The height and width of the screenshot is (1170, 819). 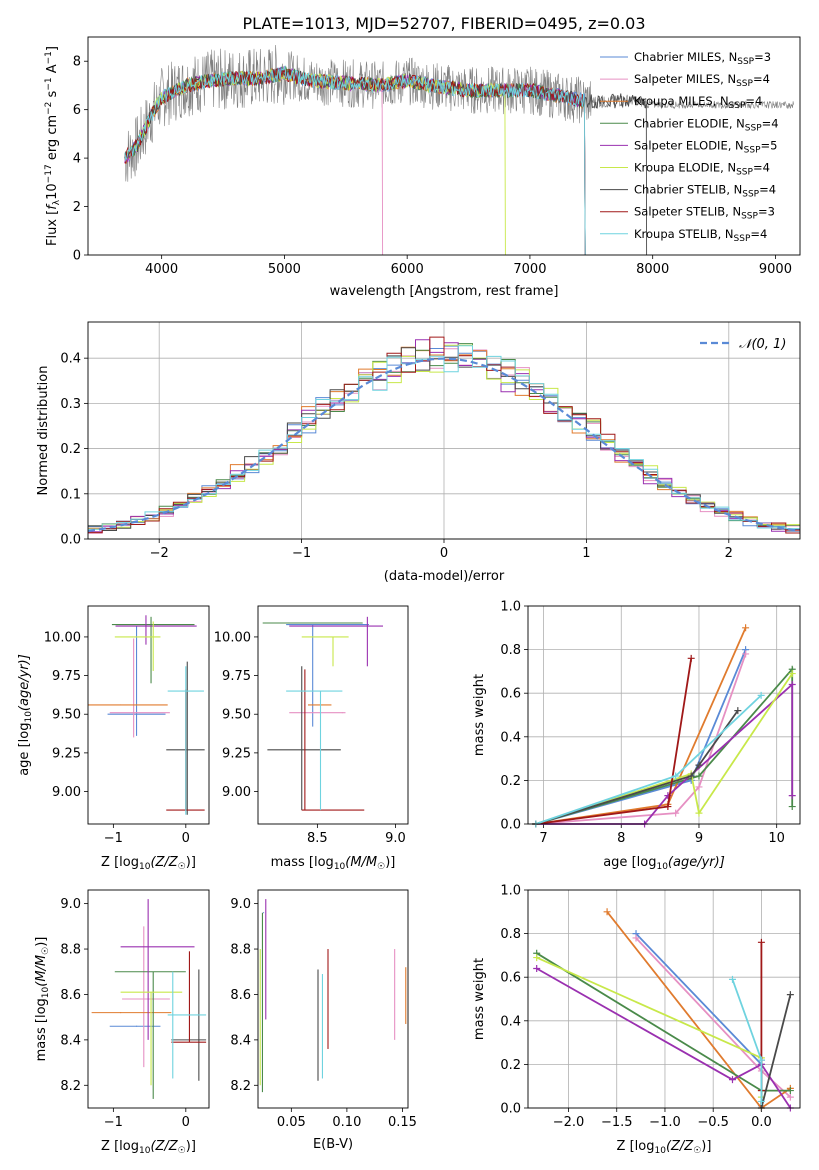 What do you see at coordinates (652, 269) in the screenshot?
I see `x-tick-label: 8000` at bounding box center [652, 269].